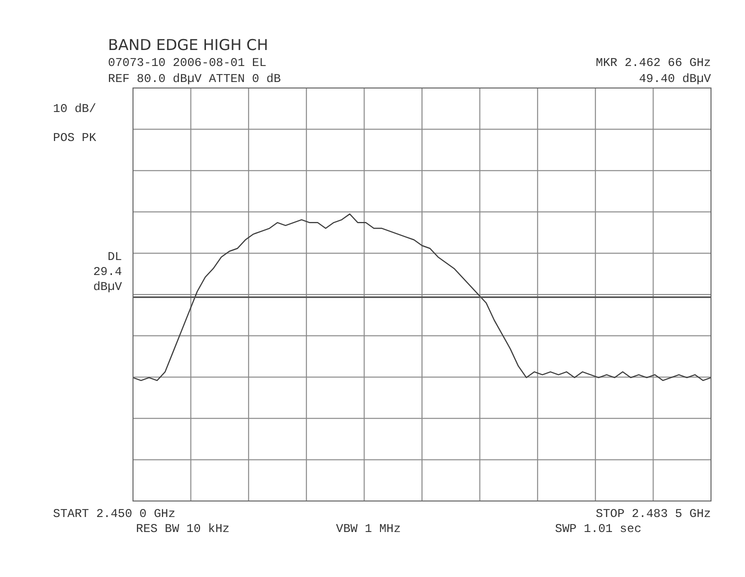 This screenshot has width=745, height=577. Describe the element at coordinates (653, 514) in the screenshot. I see `text: STOP 2.483 5 GHz` at that location.